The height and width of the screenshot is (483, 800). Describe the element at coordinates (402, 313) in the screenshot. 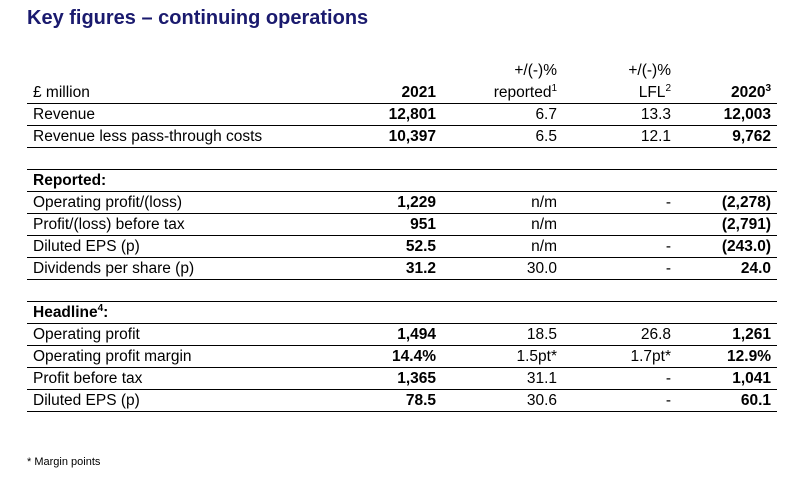

I see `section-heading-headline: Headline4:` at that location.